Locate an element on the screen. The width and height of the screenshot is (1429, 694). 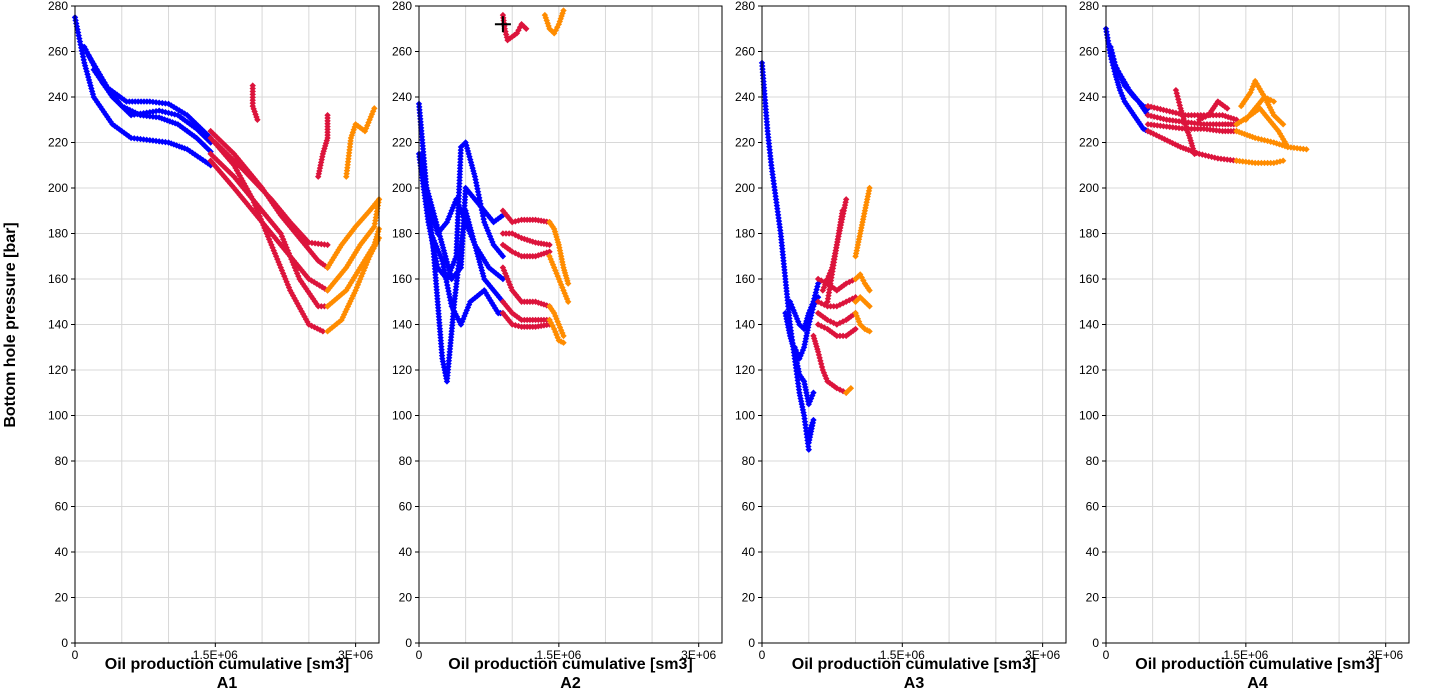
data-points is located at coordinates (227, 174).